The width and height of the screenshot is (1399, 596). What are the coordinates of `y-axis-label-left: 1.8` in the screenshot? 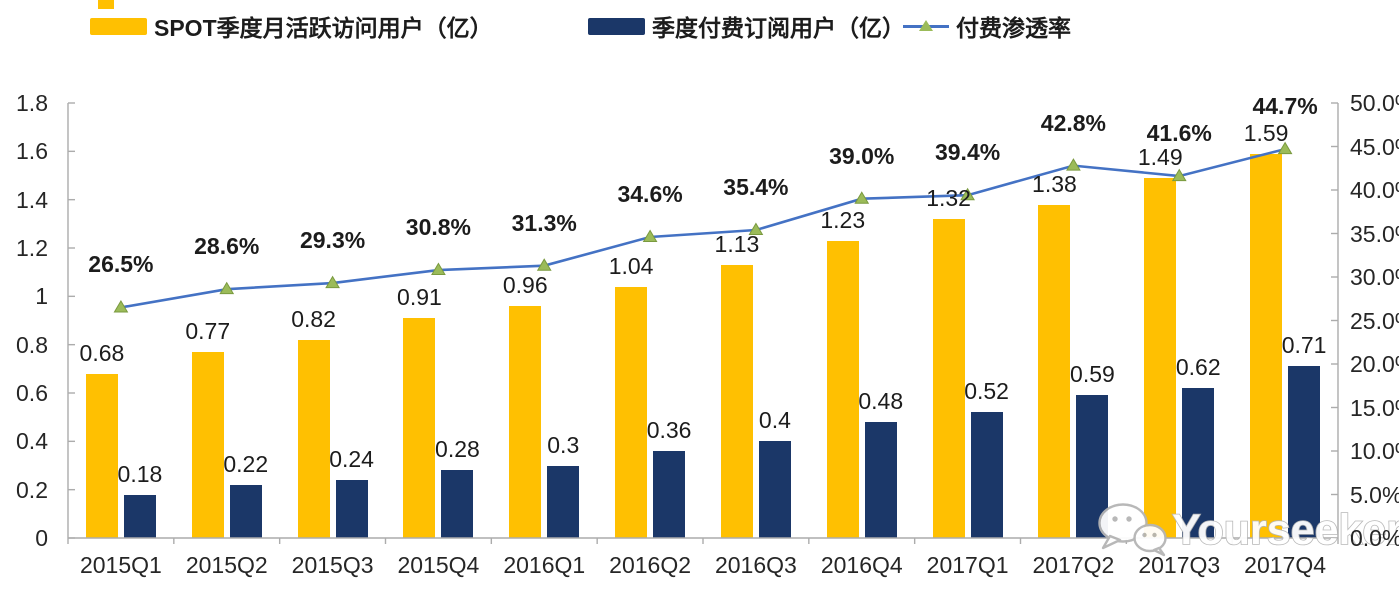 It's located at (32, 103).